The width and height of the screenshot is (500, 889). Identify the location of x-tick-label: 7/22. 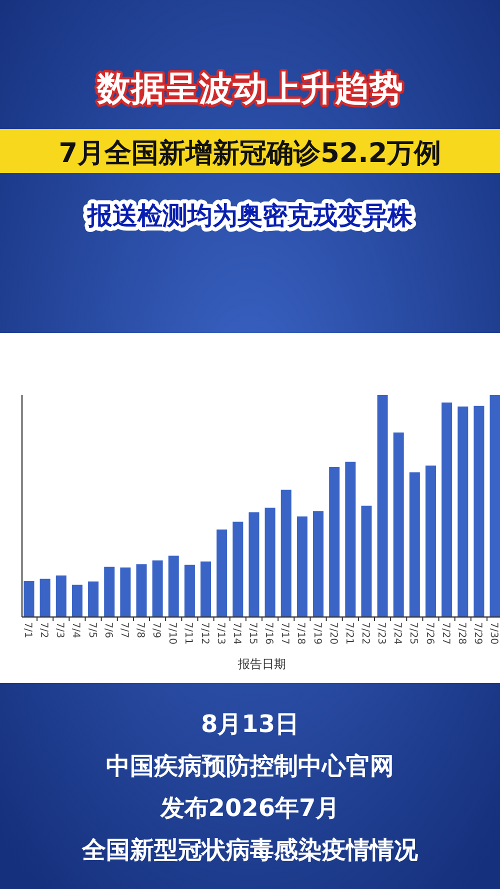
(364, 633).